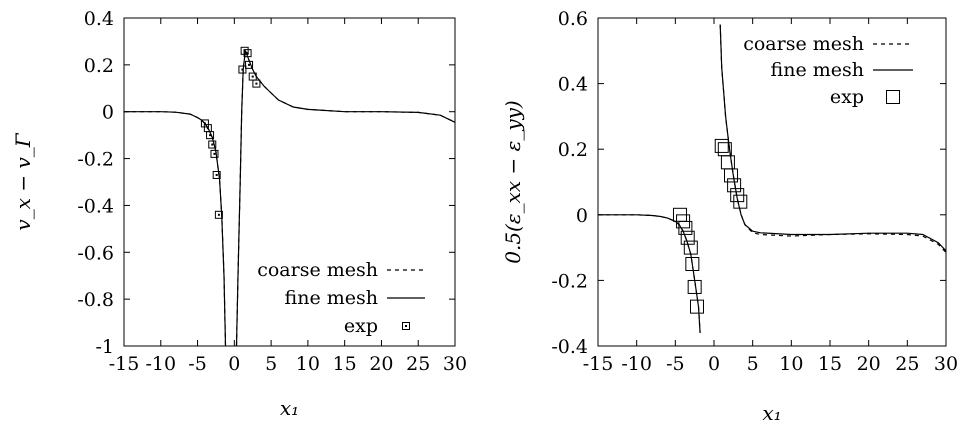 The image size is (965, 431). Describe the element at coordinates (573, 19) in the screenshot. I see `y-tick-label: 0.6` at that location.